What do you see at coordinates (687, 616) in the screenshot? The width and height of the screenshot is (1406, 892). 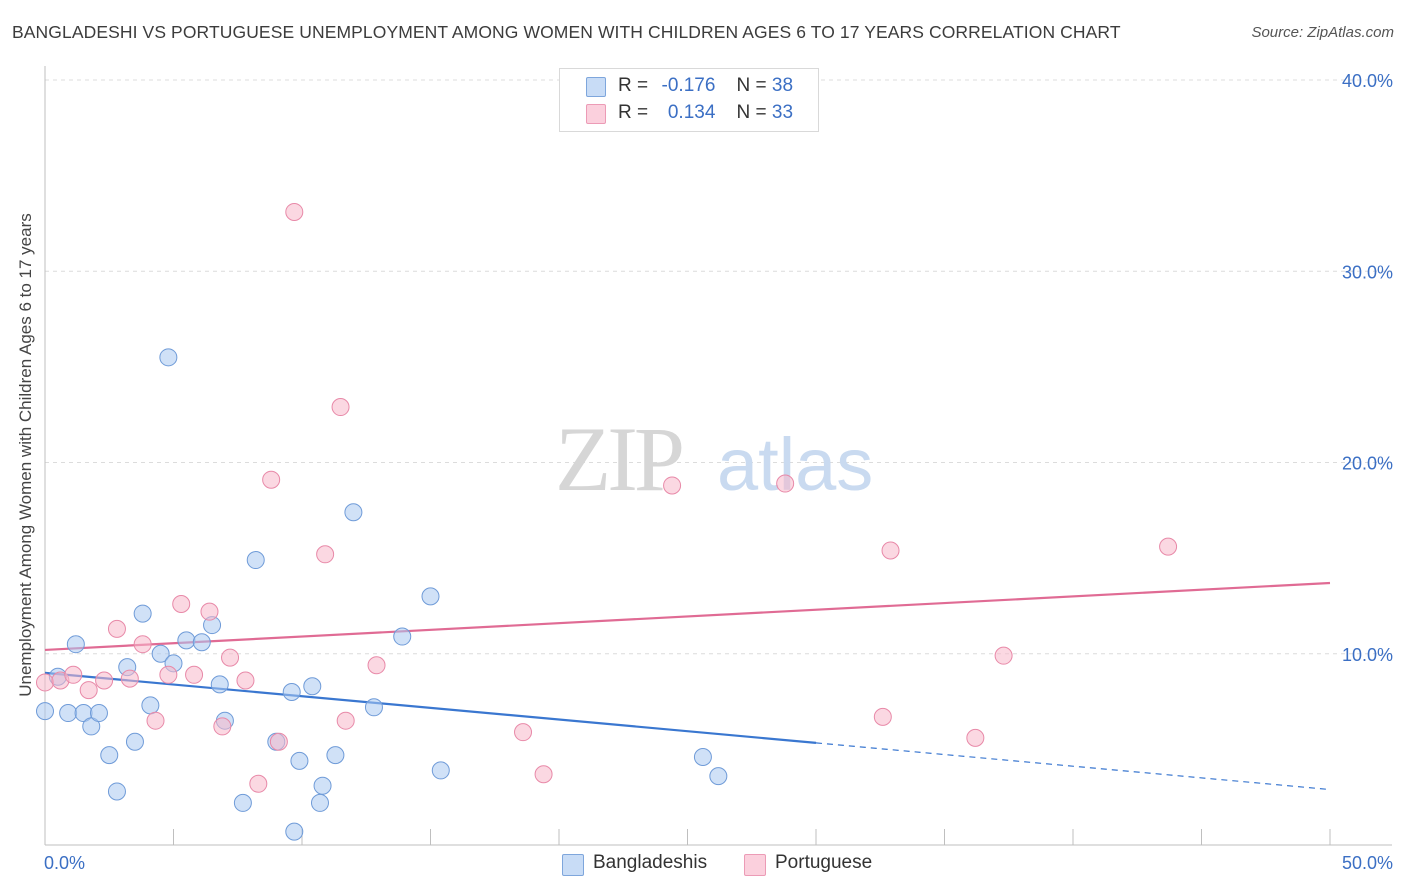 I see `trendline-portuguese` at bounding box center [687, 616].